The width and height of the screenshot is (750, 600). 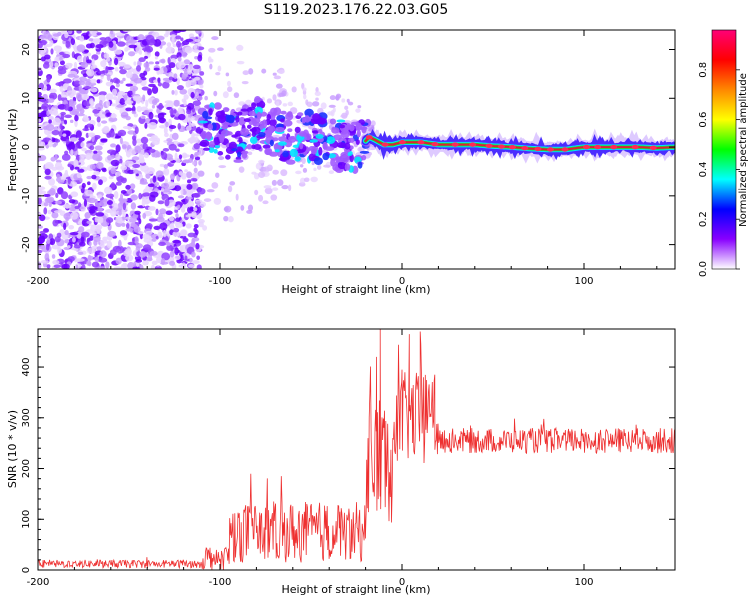 I want to click on x-tick-label: -100, so click(x=220, y=281).